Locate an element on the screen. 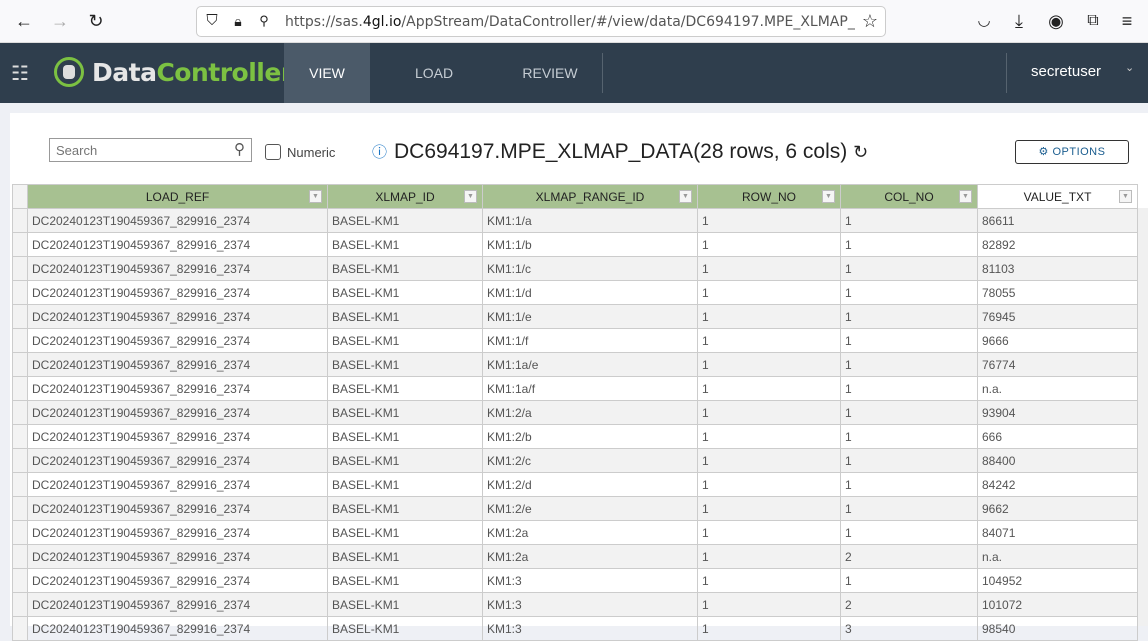 This screenshot has height=641, width=1148. account-icon: ◉ is located at coordinates (1056, 21).